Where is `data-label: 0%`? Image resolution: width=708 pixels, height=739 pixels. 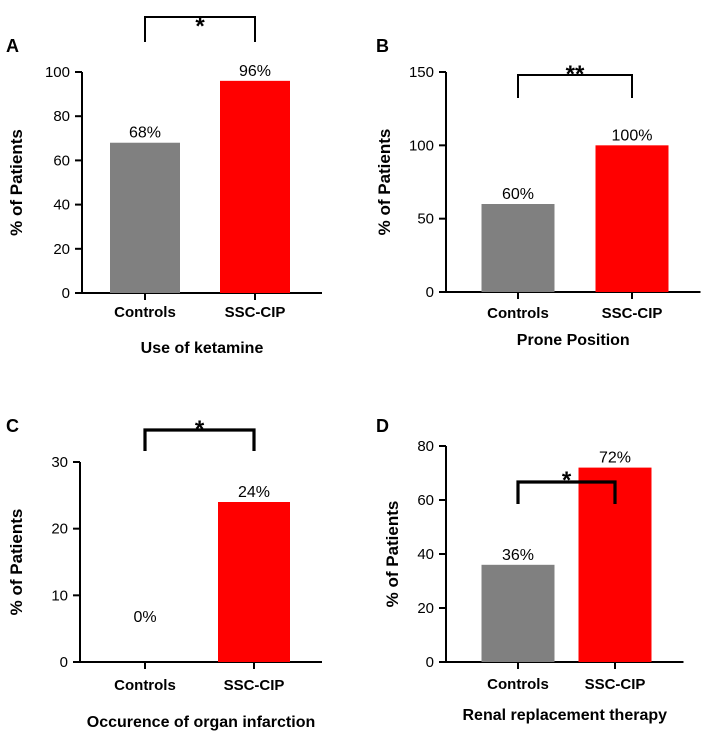
data-label: 0% is located at coordinates (144, 617).